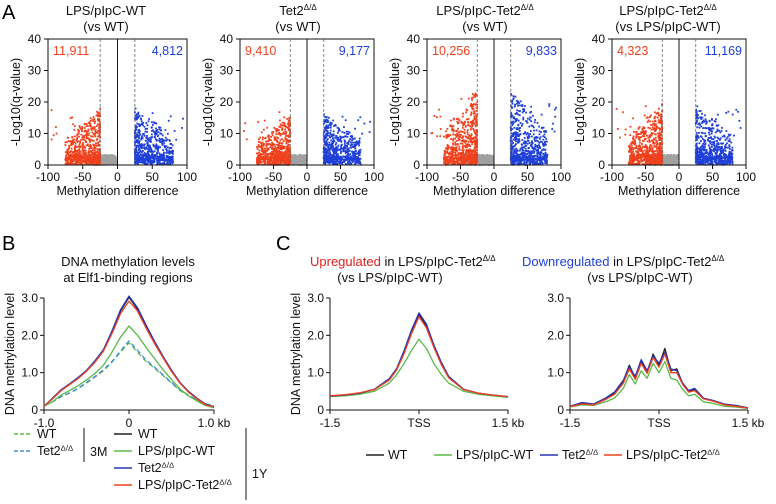 The height and width of the screenshot is (504, 776). I want to click on x-tick-label: 100, so click(374, 177).